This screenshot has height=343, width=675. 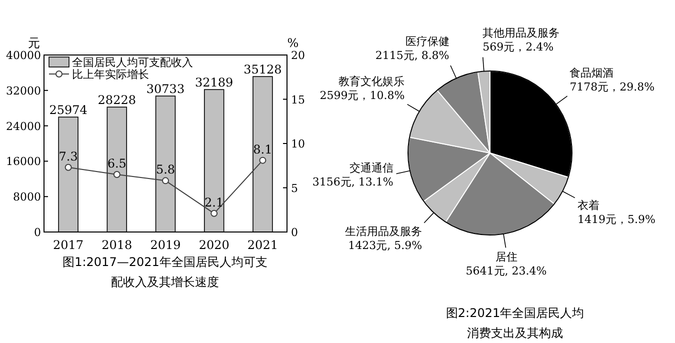 What do you see at coordinates (506, 271) in the screenshot?
I see `data-label: 5641元, 23.4%` at bounding box center [506, 271].